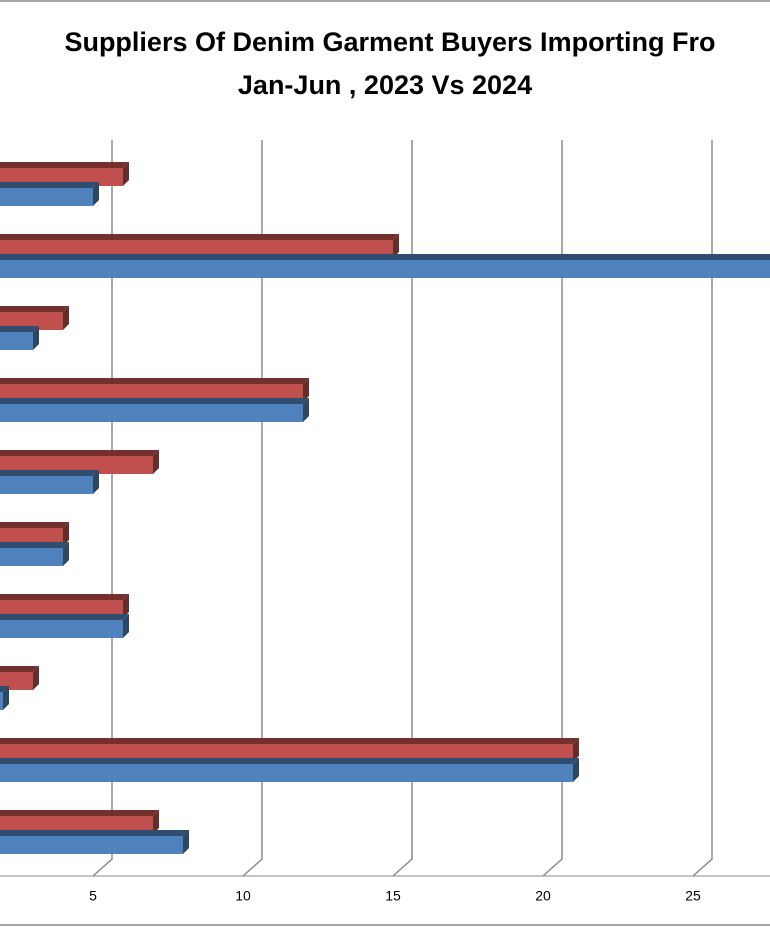  Describe the element at coordinates (693, 896) in the screenshot. I see `x-tick-label: 25` at that location.